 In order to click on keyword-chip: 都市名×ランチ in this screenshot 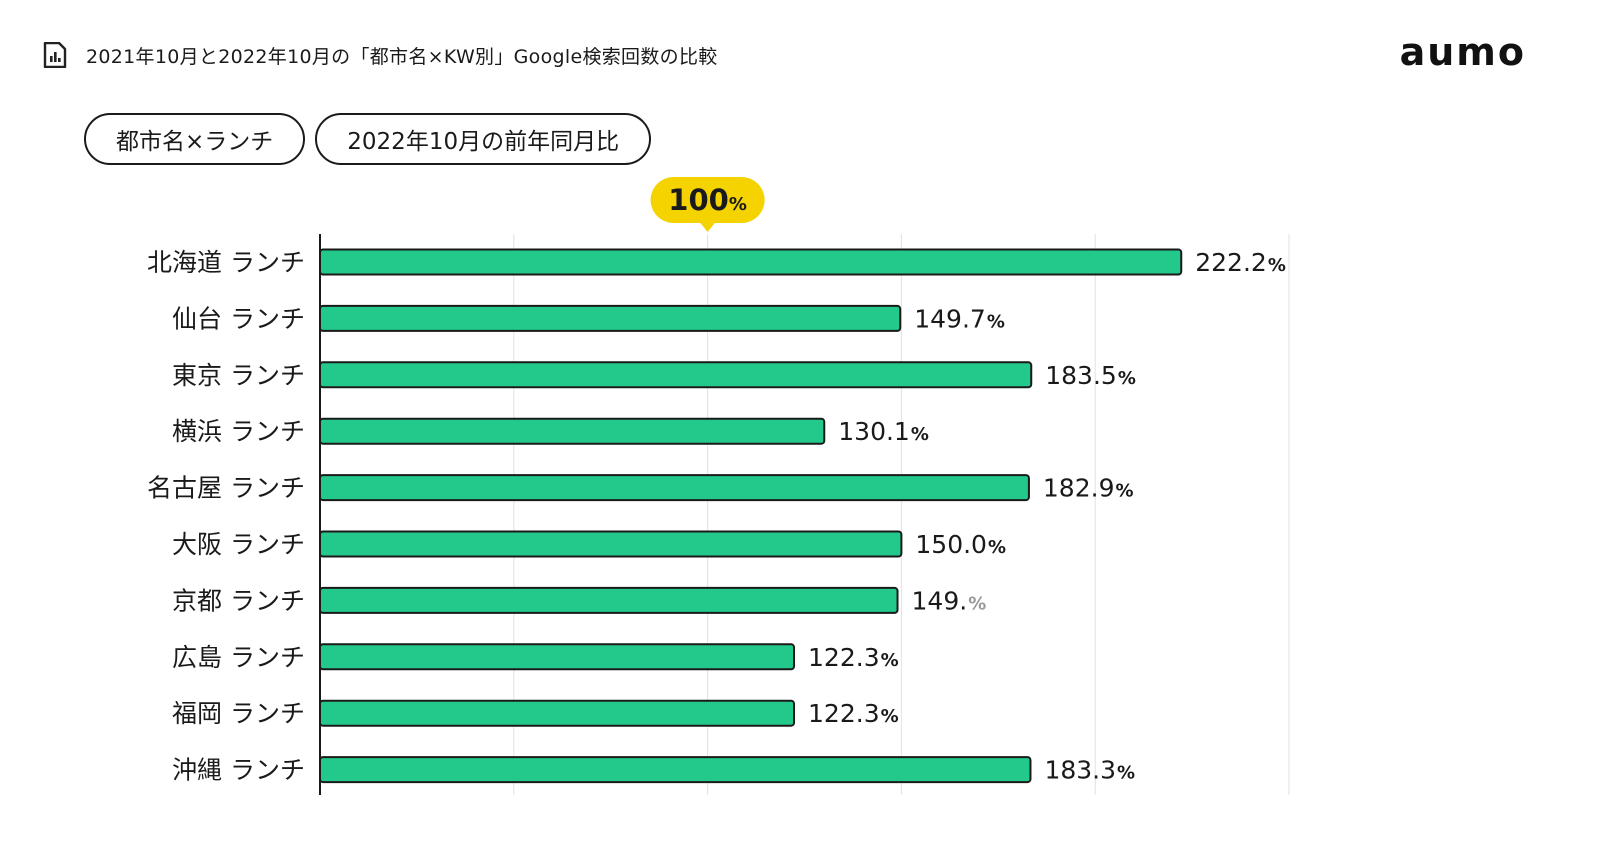, I will do `click(195, 139)`.